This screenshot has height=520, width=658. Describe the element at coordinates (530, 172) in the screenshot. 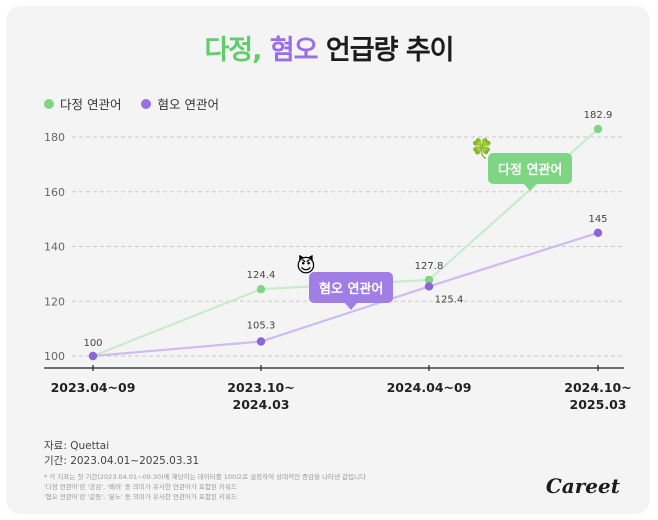

I see `callout-positive: 다정 연관어` at that location.